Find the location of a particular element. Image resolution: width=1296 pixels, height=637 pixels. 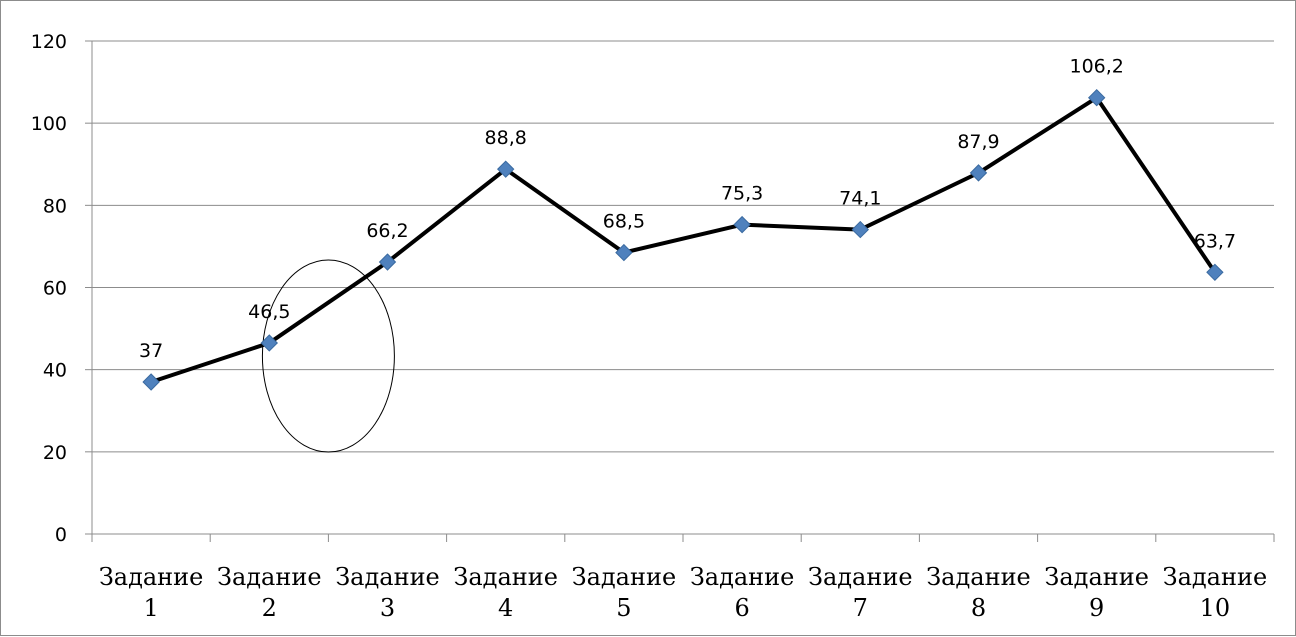

y-tick-labels: 0 20 40 60 80 100 120 is located at coordinates (49, 288).